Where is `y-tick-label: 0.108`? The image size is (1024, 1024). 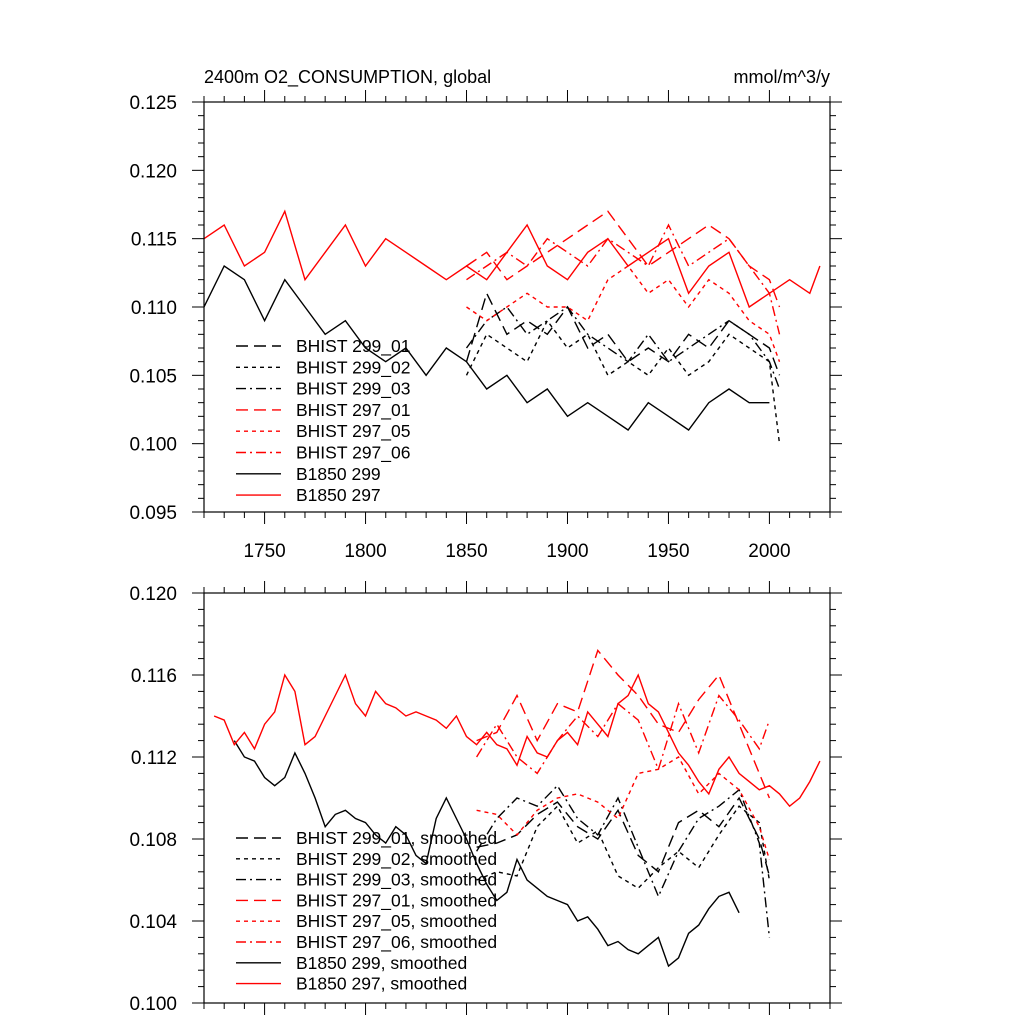 y-tick-label: 0.108 is located at coordinates (153, 840).